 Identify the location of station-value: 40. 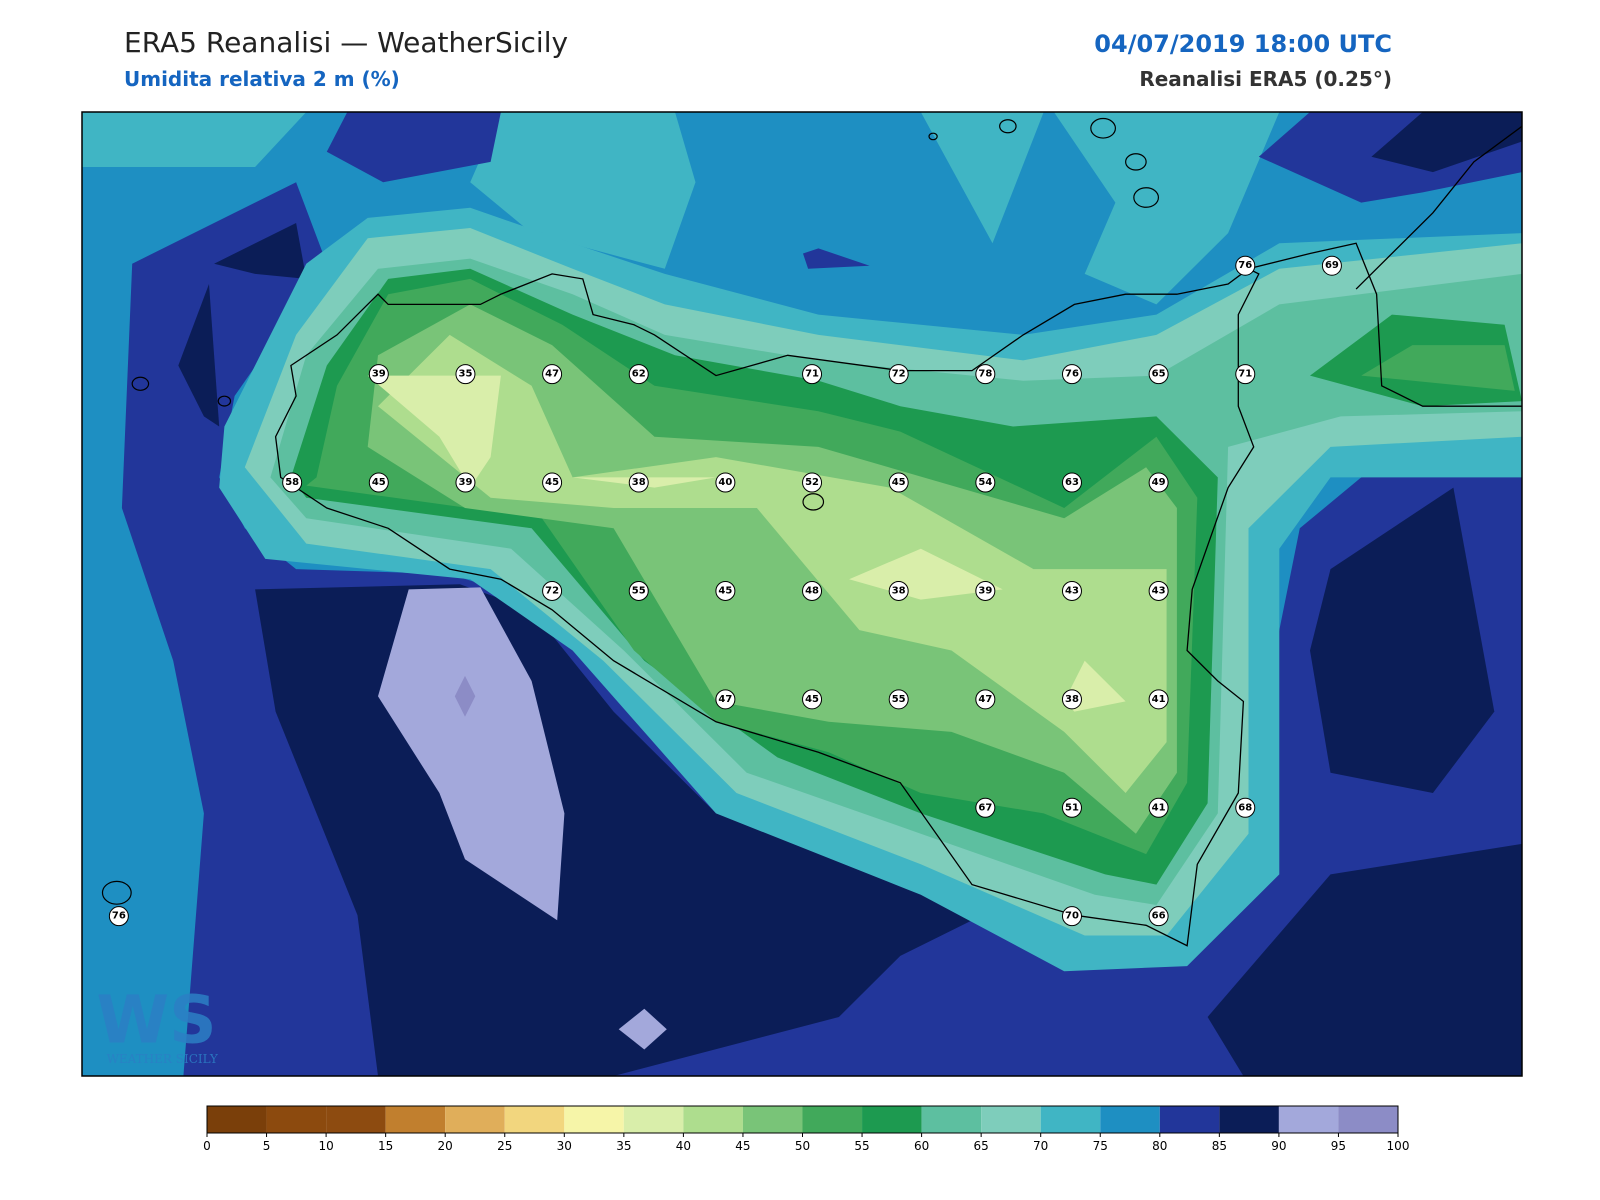
(725, 482).